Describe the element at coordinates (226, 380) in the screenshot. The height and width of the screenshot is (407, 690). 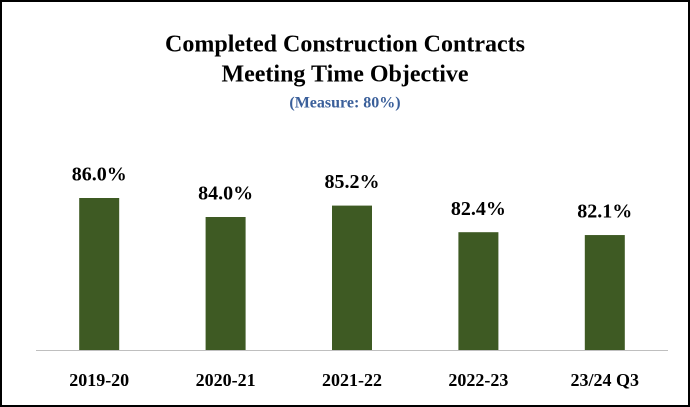
I see `x-tick-label: 2020-21` at that location.